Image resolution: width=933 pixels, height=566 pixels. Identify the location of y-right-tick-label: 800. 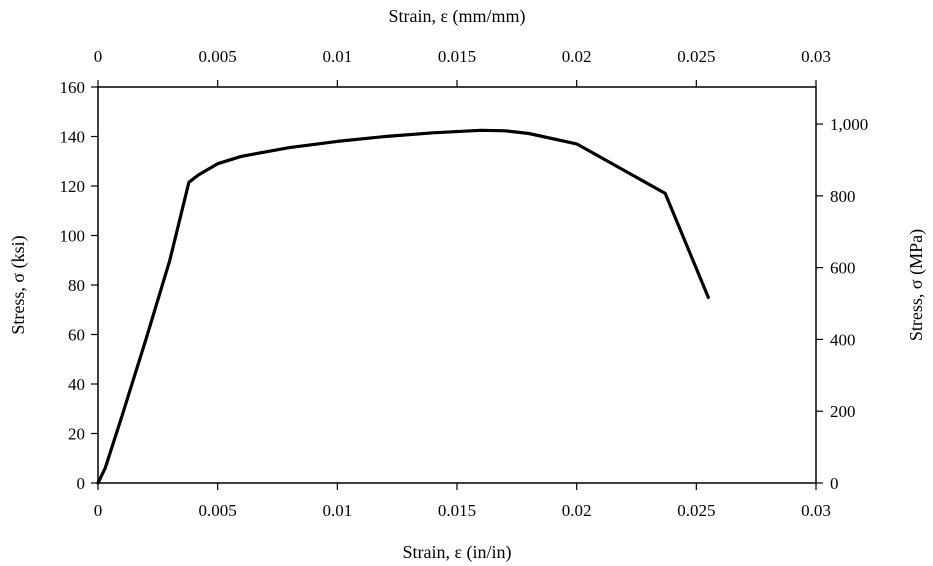
(843, 196).